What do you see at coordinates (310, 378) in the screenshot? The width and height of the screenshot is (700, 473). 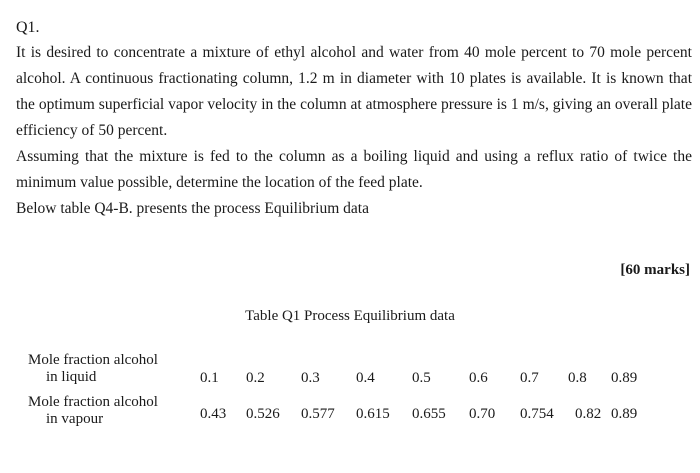 I see `table-cell: 0.3` at bounding box center [310, 378].